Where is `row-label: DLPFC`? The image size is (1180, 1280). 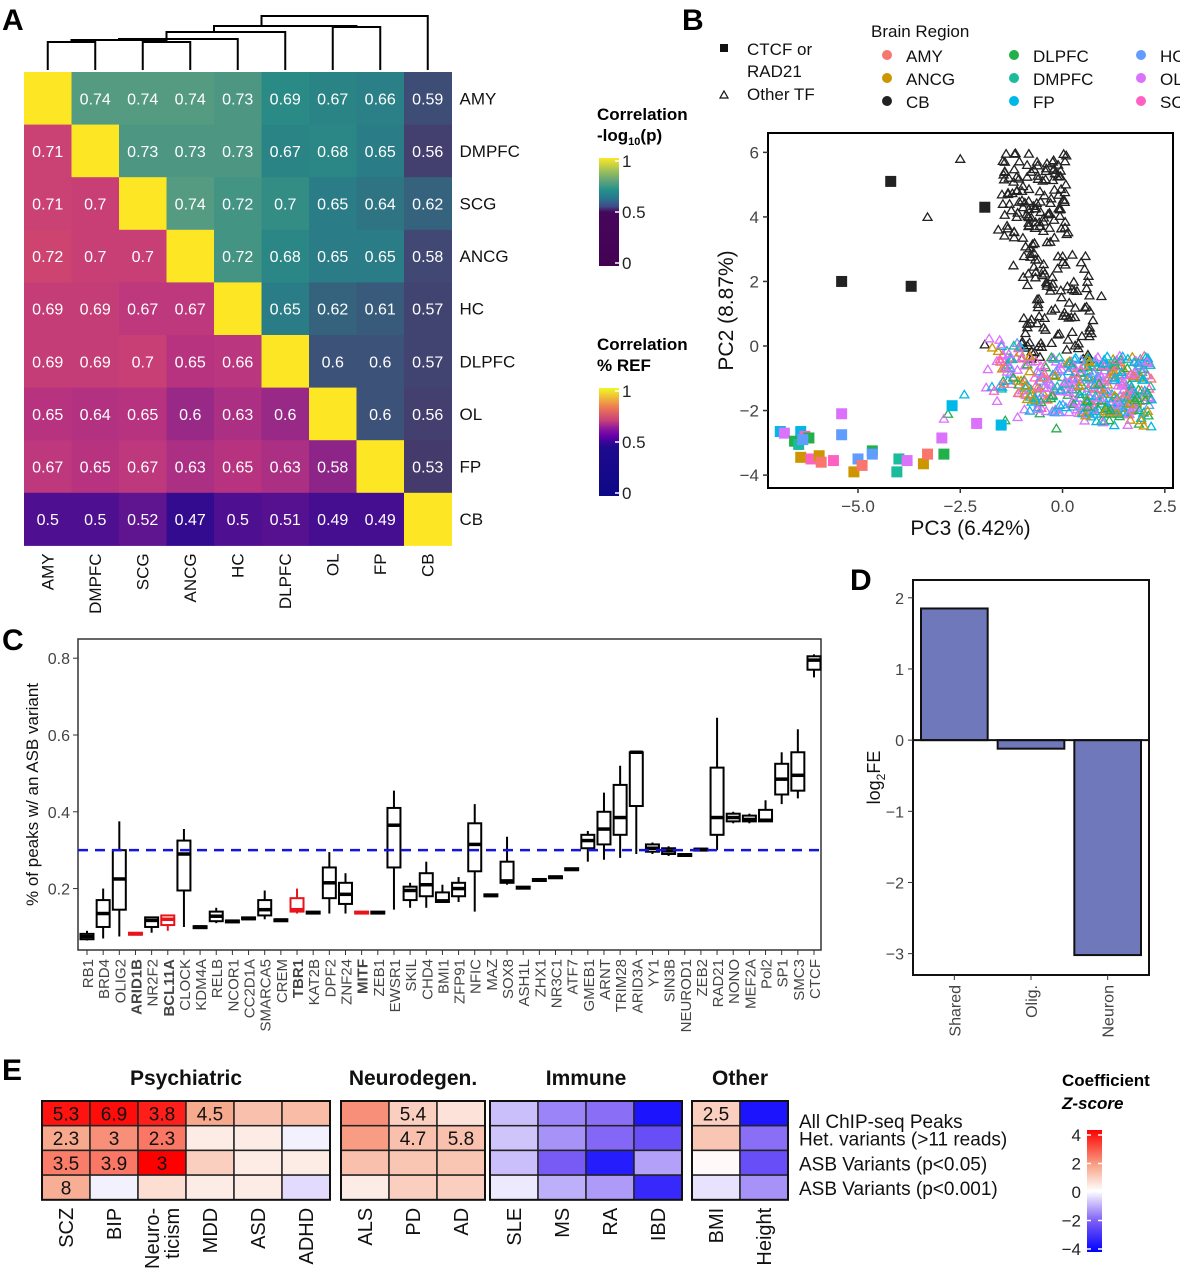
row-label: DLPFC is located at coordinates (488, 361).